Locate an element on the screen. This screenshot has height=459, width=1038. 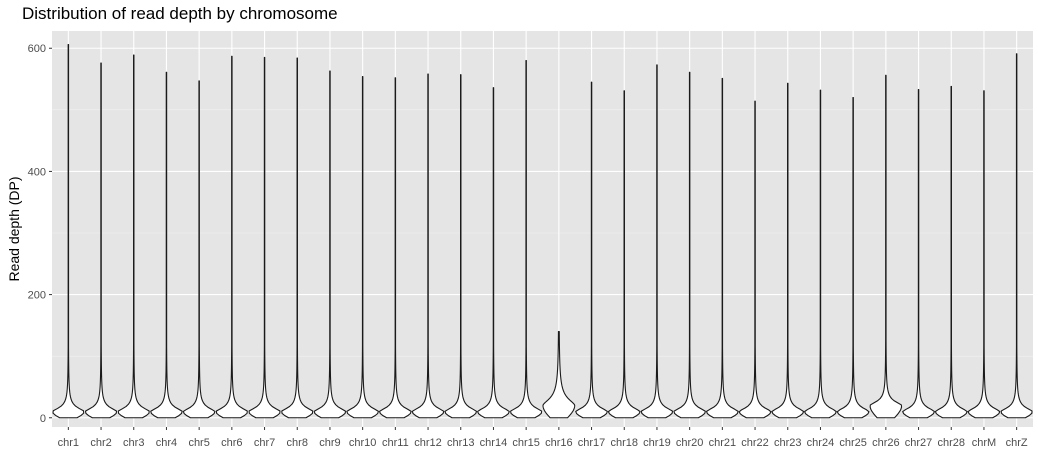
x-tick-label: chr27 is located at coordinates (919, 443).